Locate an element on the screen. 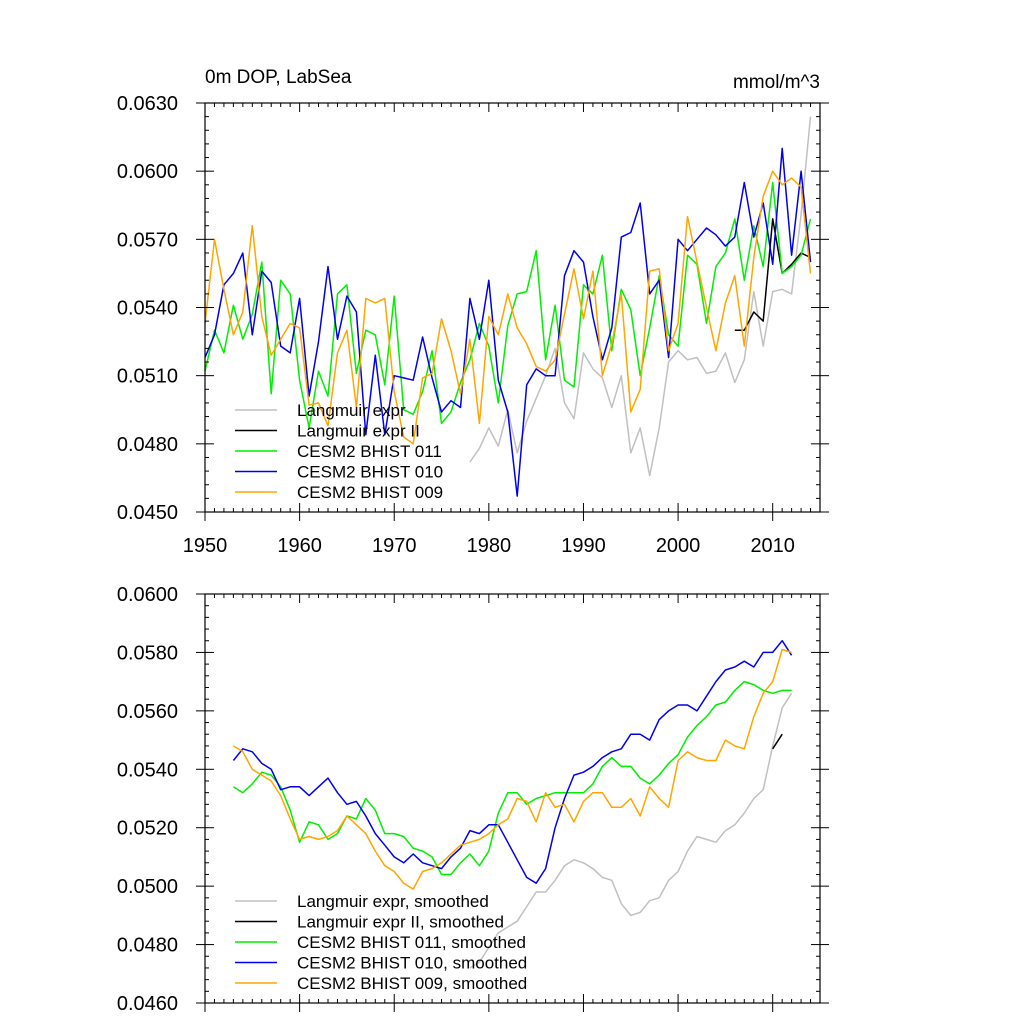  legend-label-0-1: Langmuir expr II is located at coordinates (358, 431).